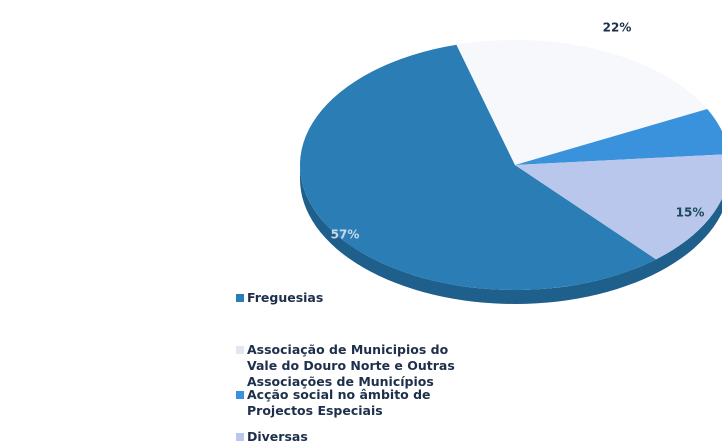 Image resolution: width=722 pixels, height=448 pixels. Describe the element at coordinates (336, 298) in the screenshot. I see `legend-item: Freguesias` at that location.